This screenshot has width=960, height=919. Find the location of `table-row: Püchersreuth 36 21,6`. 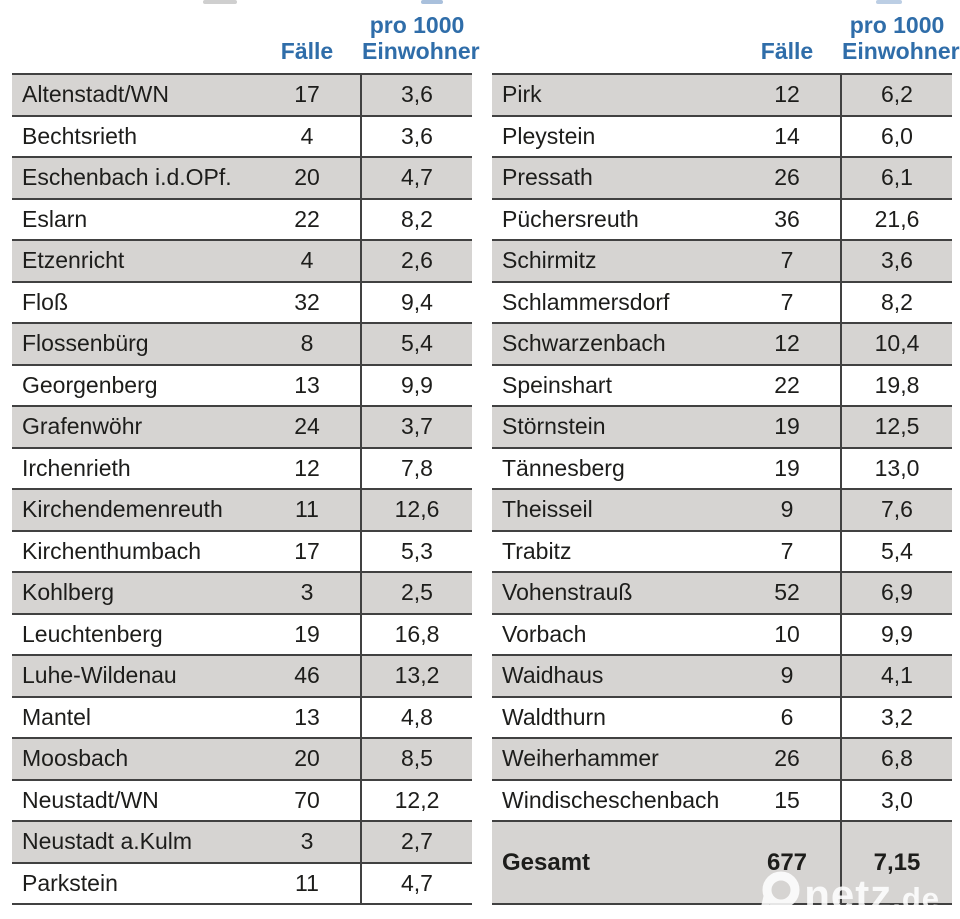

table-row: Püchersreuth 36 21,6 is located at coordinates (722, 220).